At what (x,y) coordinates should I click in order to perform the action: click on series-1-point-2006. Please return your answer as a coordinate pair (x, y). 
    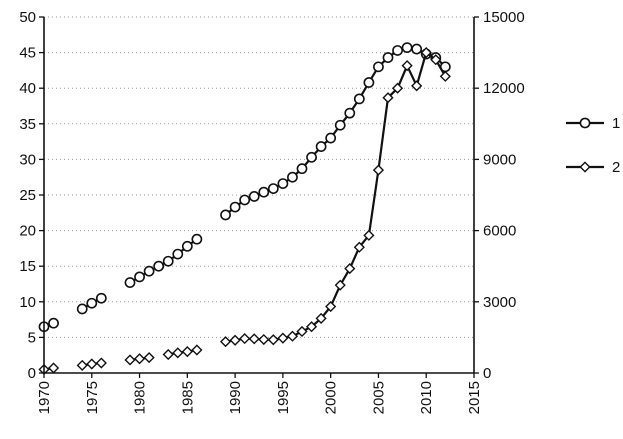
    Looking at the image, I should click on (388, 57).